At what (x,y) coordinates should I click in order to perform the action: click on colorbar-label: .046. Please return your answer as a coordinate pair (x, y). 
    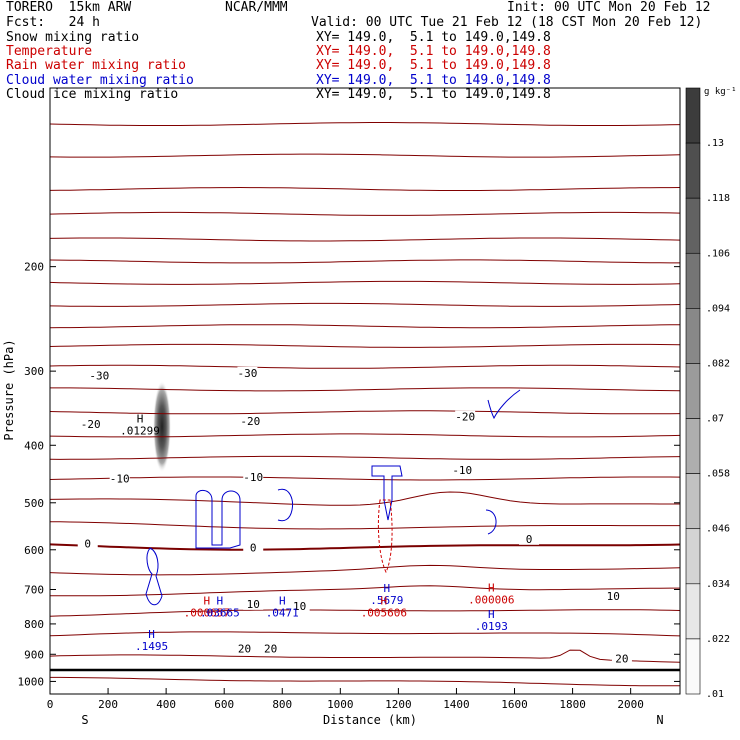
    Looking at the image, I should click on (718, 529).